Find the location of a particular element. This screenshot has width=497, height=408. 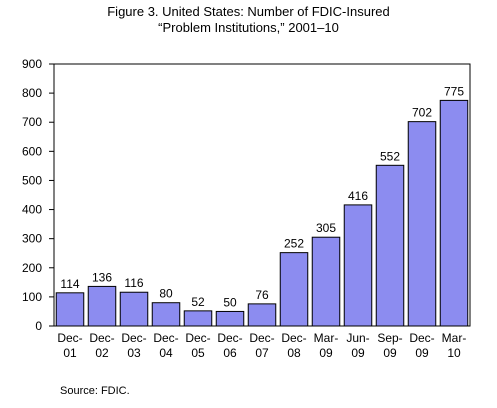

bar-value-label: 416 is located at coordinates (358, 196).